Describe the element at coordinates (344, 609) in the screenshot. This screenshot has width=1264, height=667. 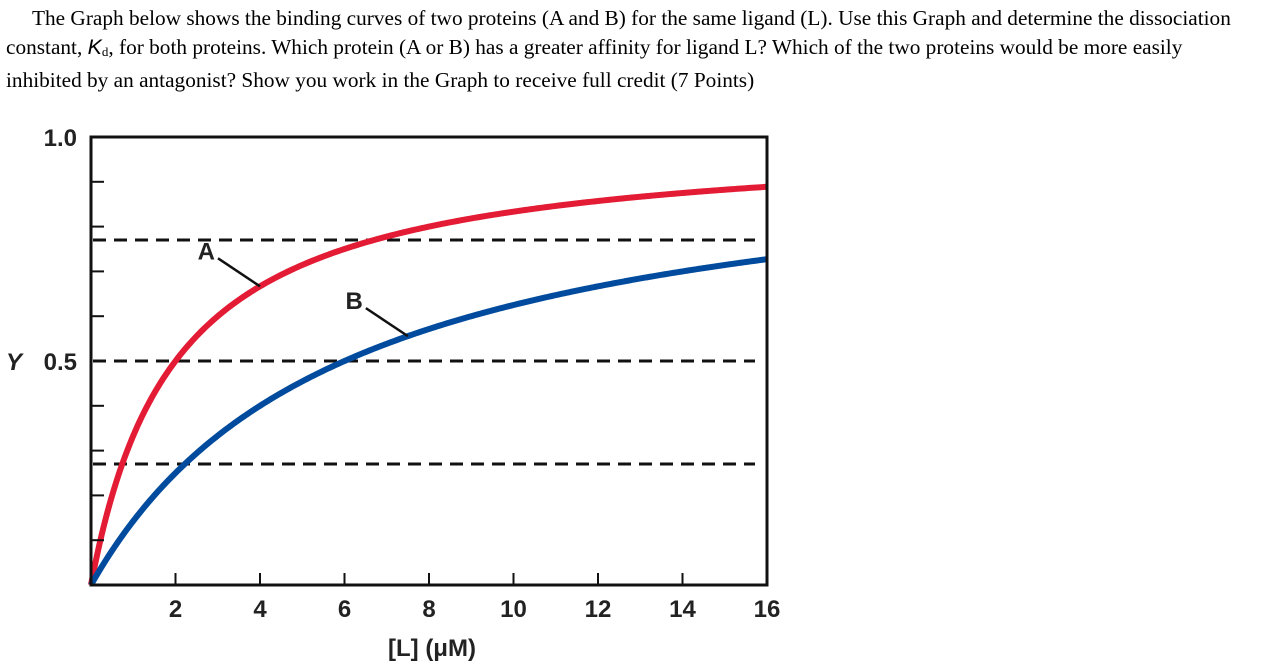
I see `x-tick-label-6: 6` at that location.